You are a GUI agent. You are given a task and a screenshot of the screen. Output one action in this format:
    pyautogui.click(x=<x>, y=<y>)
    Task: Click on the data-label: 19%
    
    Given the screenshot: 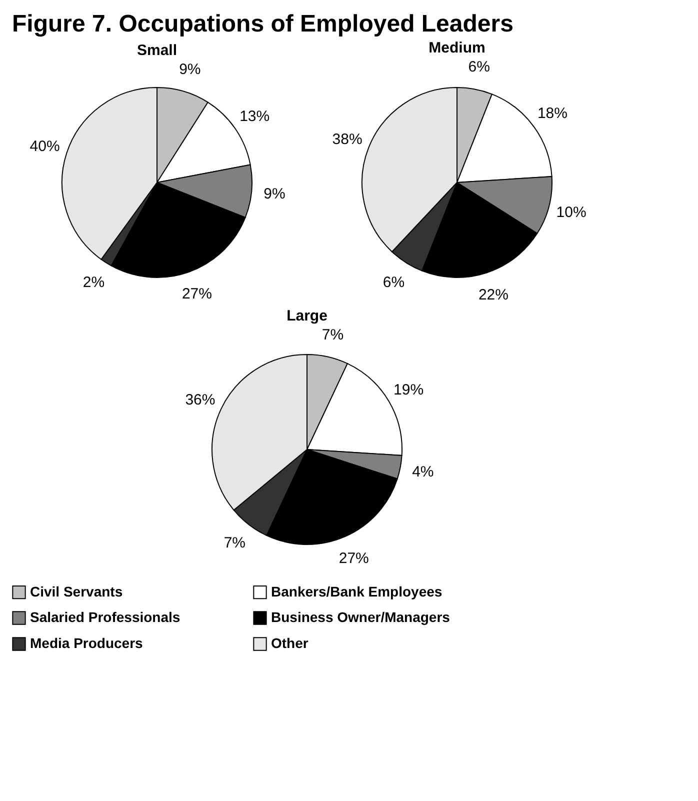 What is the action you would take?
    pyautogui.click(x=409, y=389)
    